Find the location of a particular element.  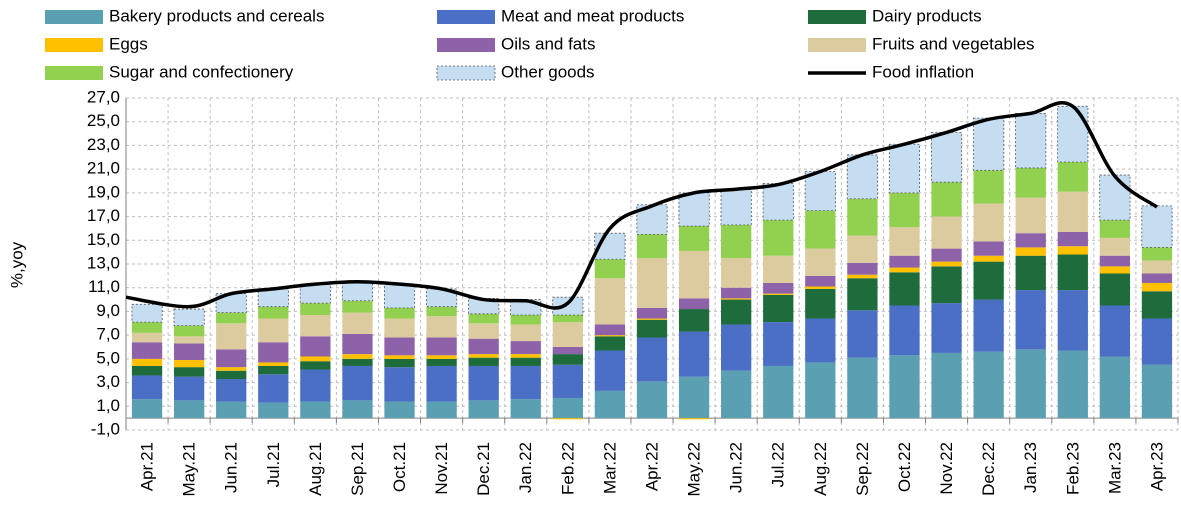

x-tick-label: Dec.22 is located at coordinates (988, 469).